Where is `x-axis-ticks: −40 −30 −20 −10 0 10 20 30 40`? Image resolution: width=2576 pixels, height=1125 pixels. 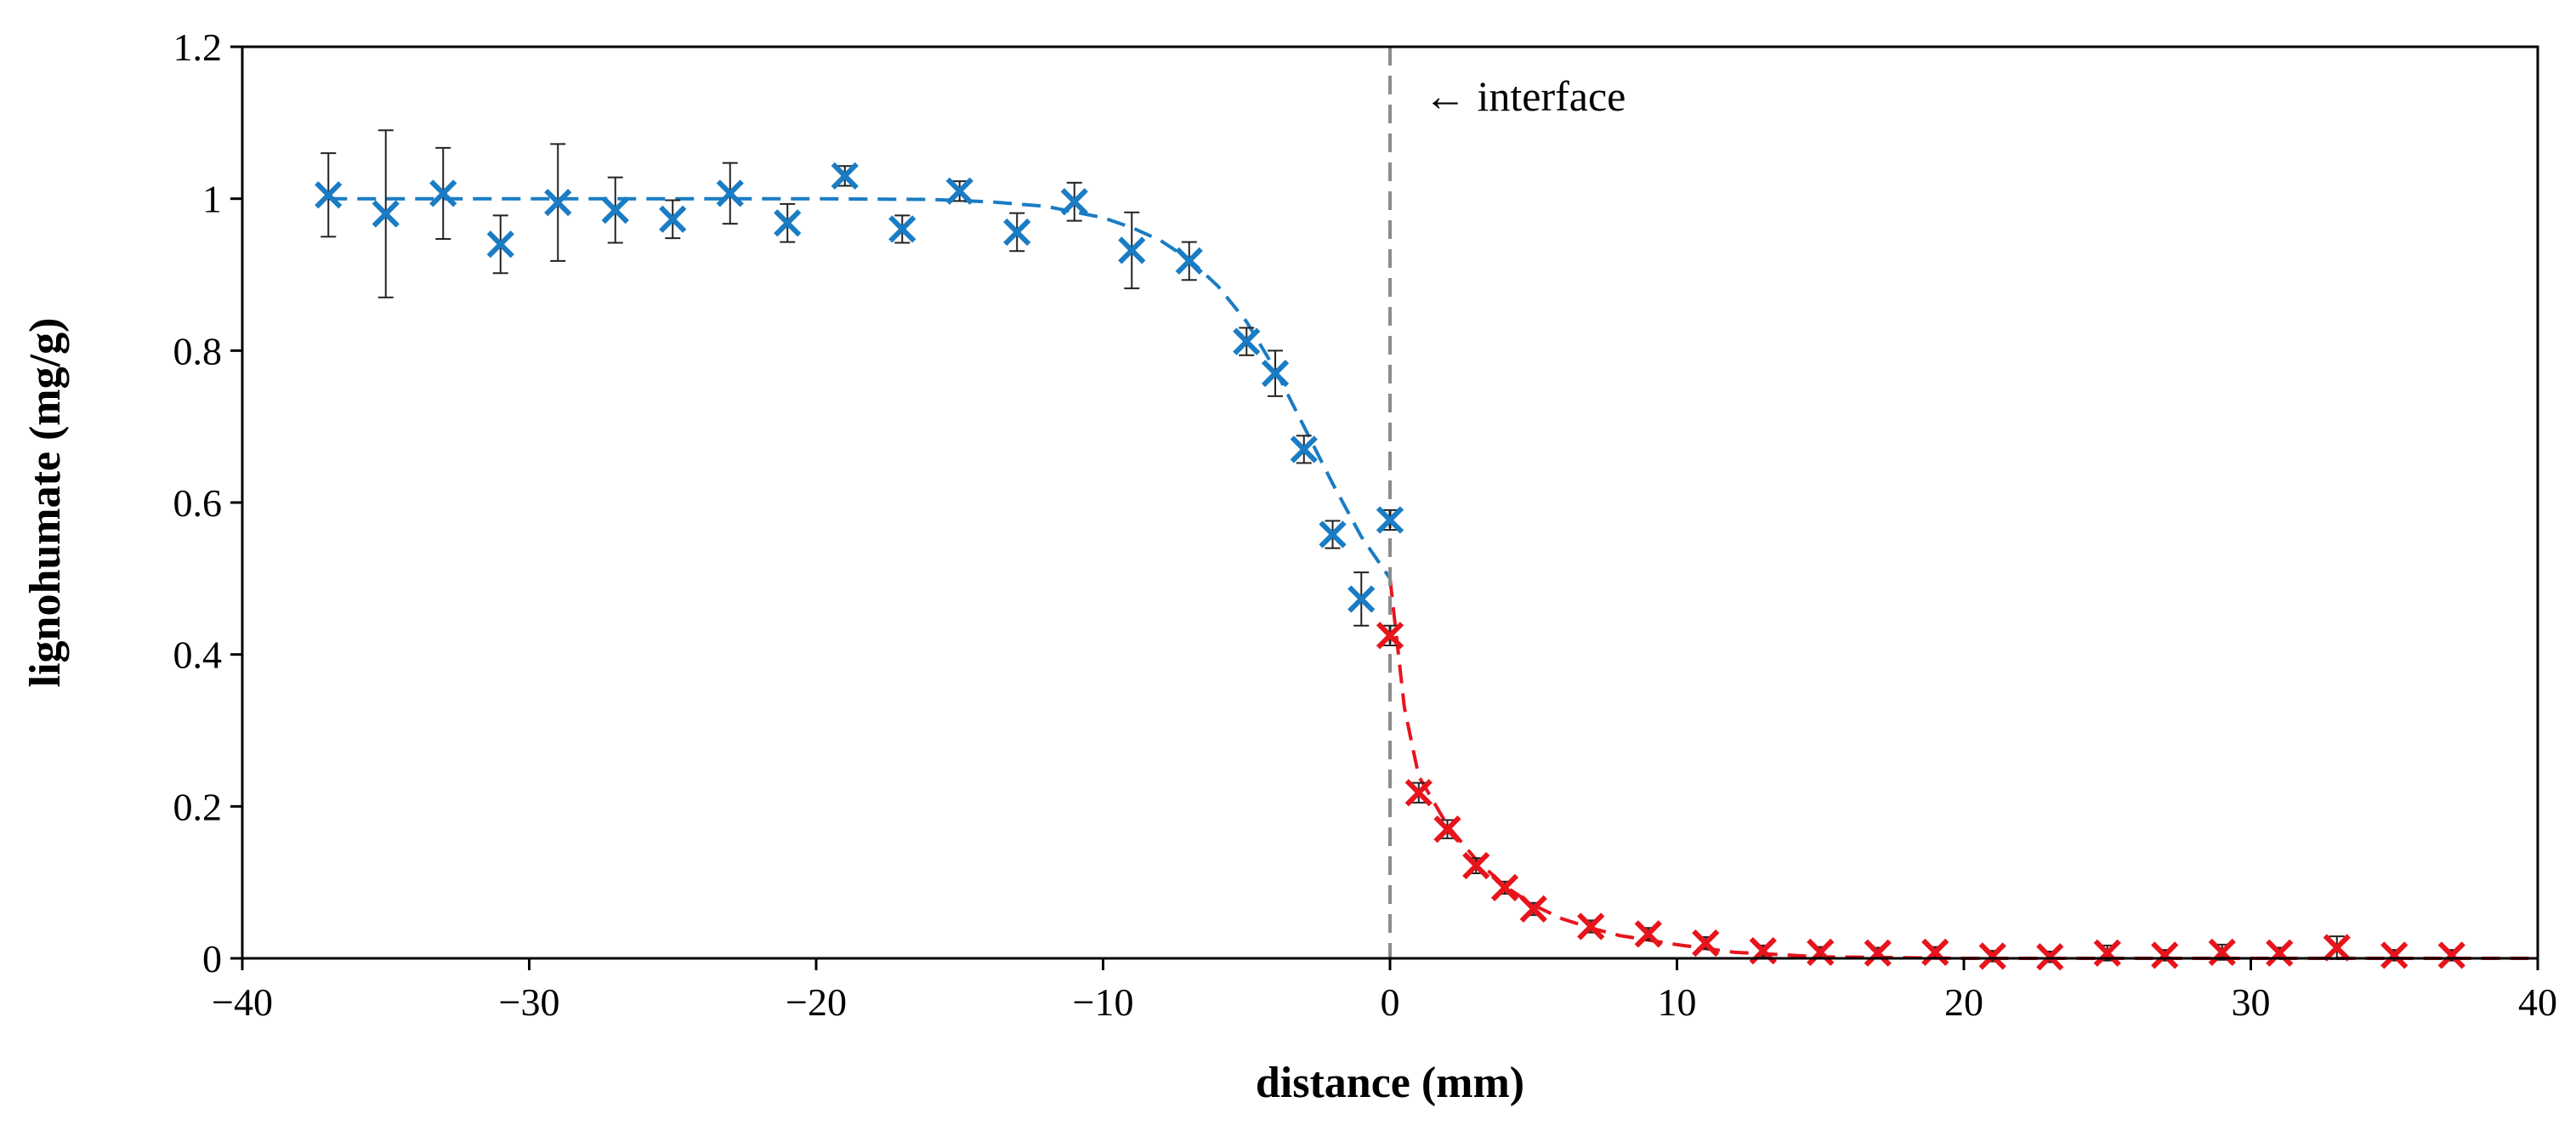
x-axis-ticks: −40 −30 −20 −10 0 10 20 30 40 is located at coordinates (1385, 991).